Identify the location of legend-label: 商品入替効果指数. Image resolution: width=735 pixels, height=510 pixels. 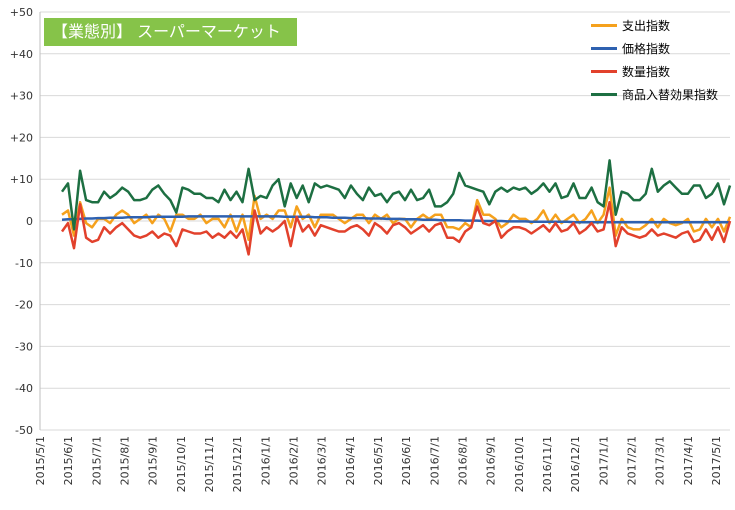
(670, 95).